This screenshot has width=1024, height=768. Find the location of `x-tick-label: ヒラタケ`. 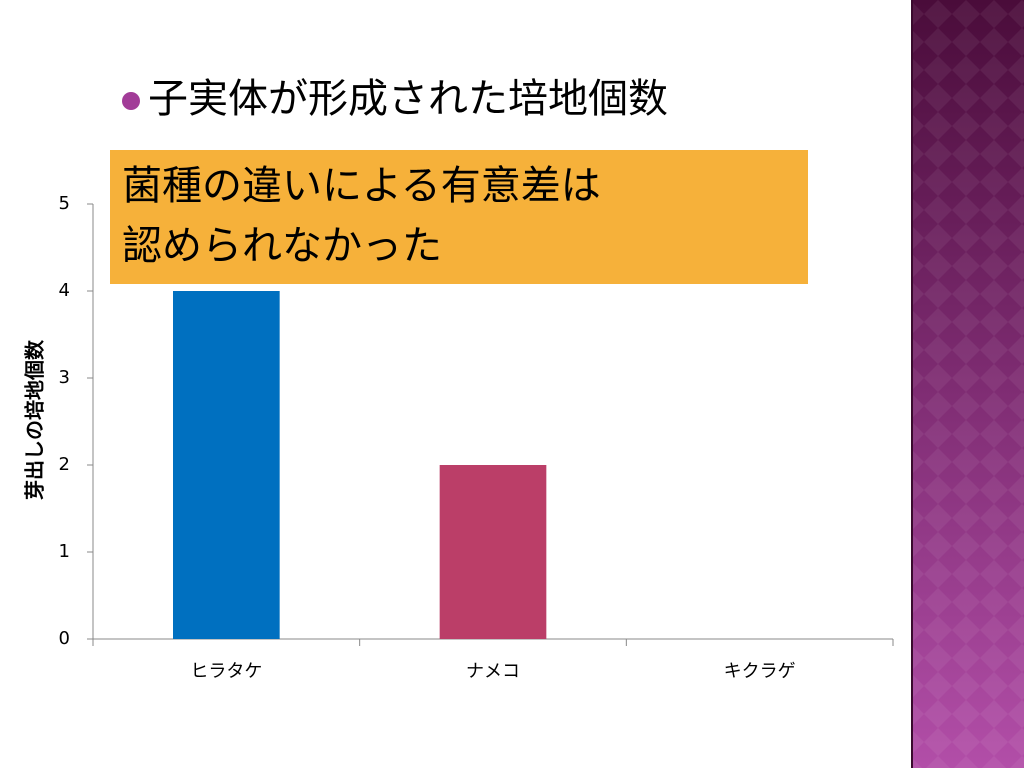

x-tick-label: ヒラタケ is located at coordinates (226, 671).